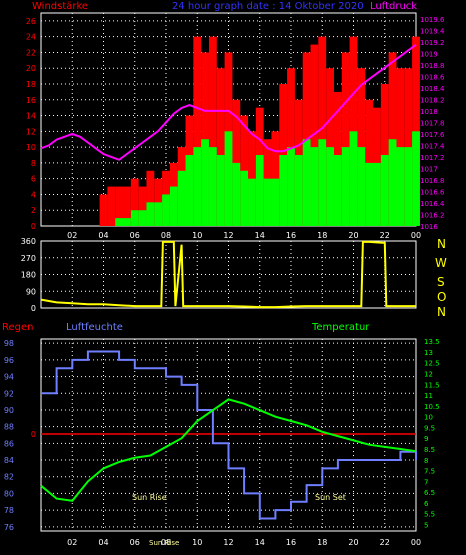 This screenshot has height=555, width=466. I want to click on x-tick-label: 02, so click(72, 542).